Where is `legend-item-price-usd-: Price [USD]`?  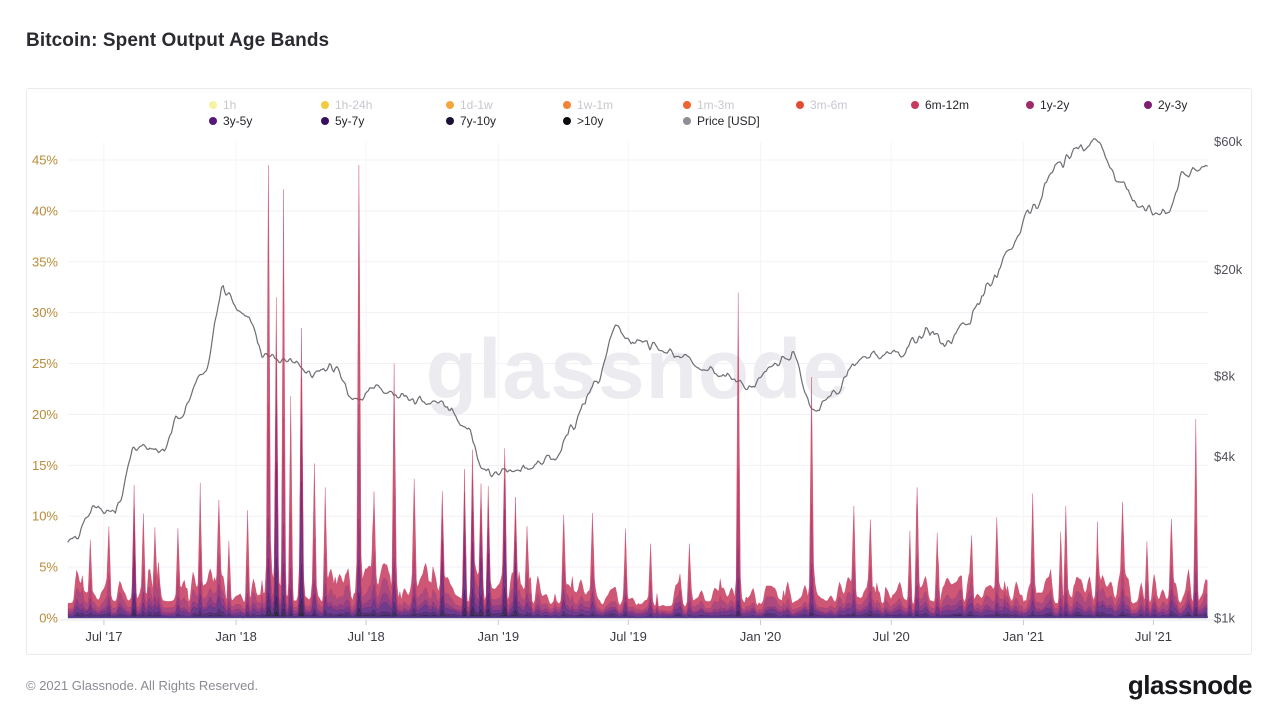 legend-item-price-usd-: Price [USD] is located at coordinates (721, 121).